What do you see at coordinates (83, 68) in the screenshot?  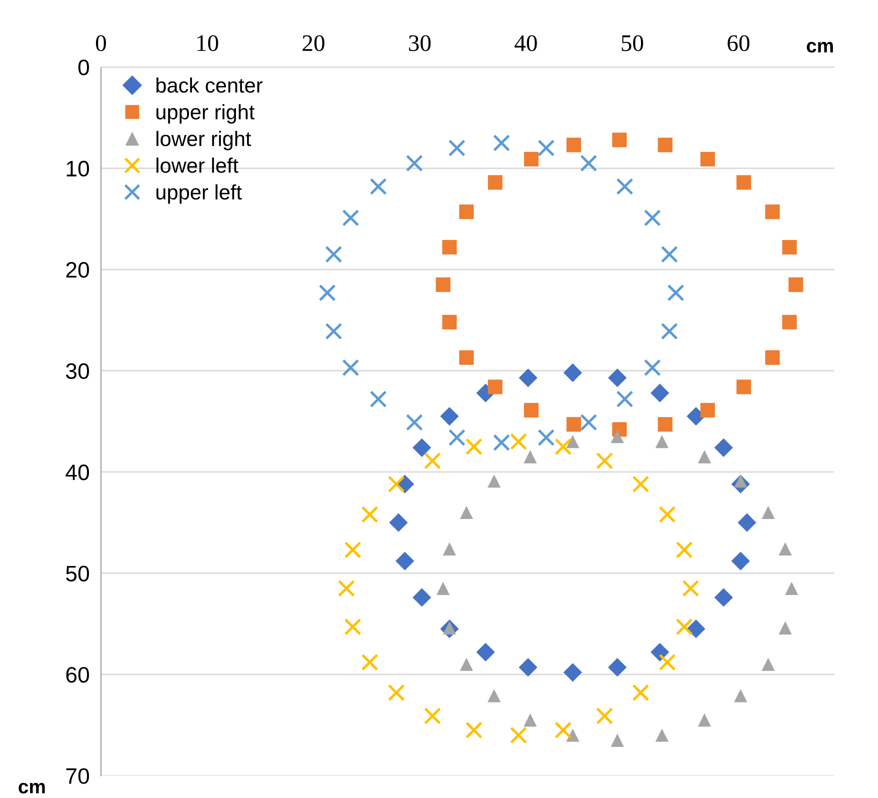 I see `y-tick-label: 0` at bounding box center [83, 68].